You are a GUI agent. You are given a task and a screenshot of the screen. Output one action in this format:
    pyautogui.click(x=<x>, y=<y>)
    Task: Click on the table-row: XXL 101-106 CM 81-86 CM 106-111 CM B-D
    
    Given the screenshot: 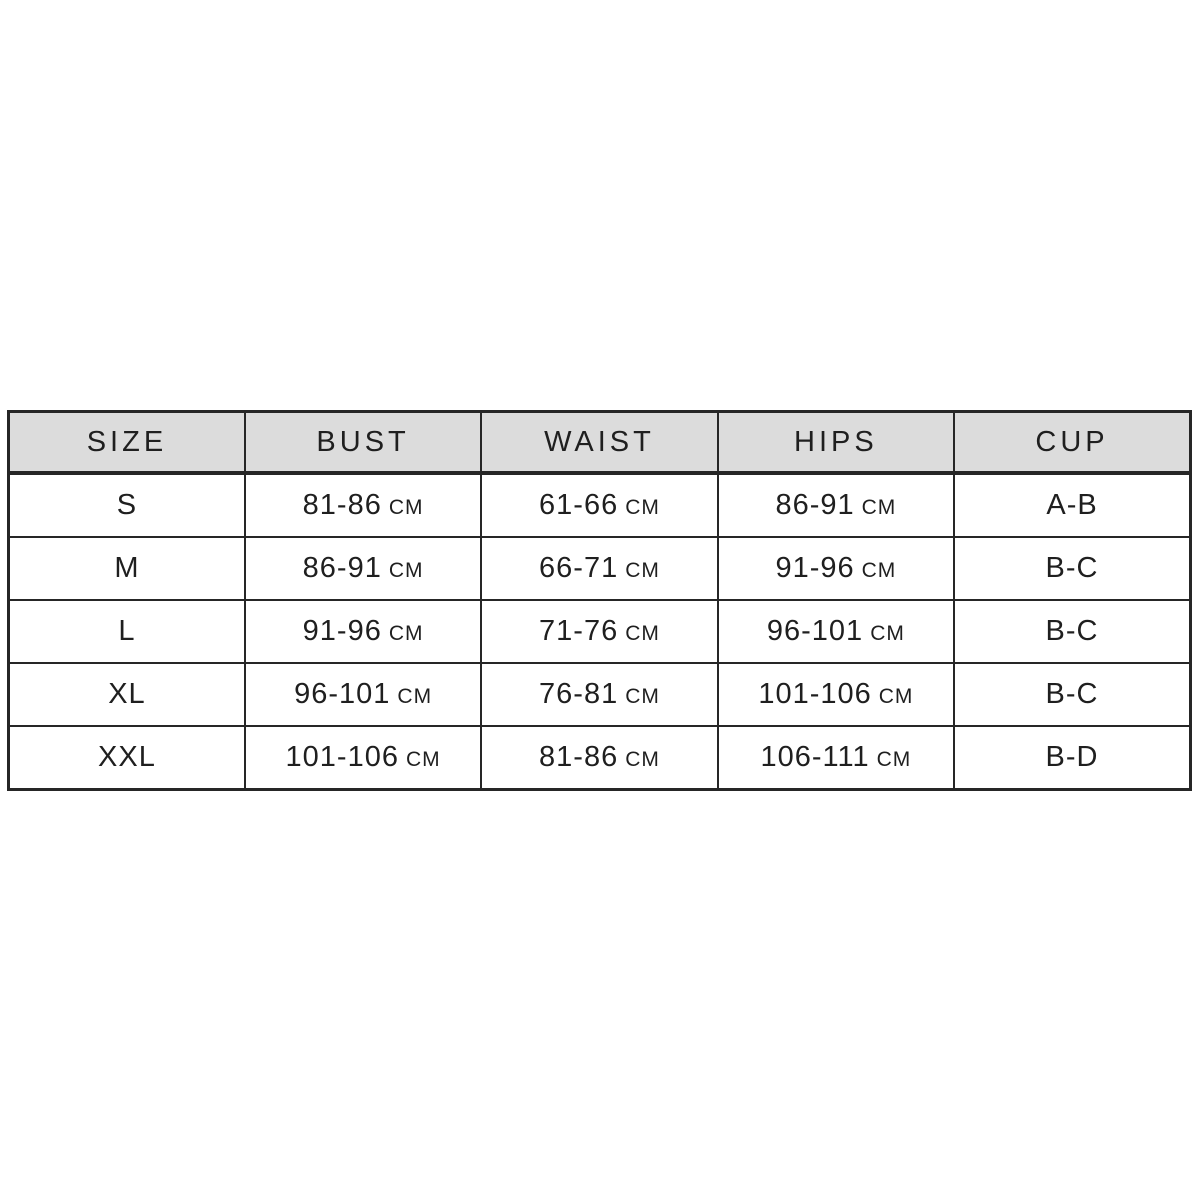 What is the action you would take?
    pyautogui.click(x=599, y=758)
    